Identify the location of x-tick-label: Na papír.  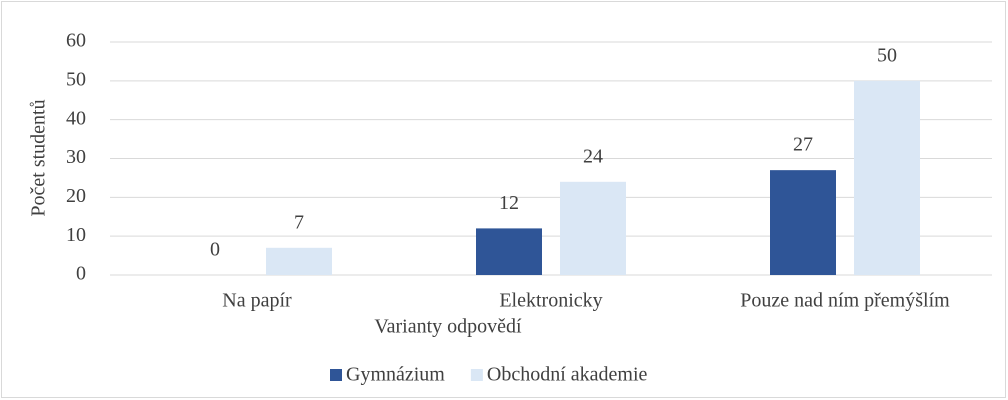
(257, 301).